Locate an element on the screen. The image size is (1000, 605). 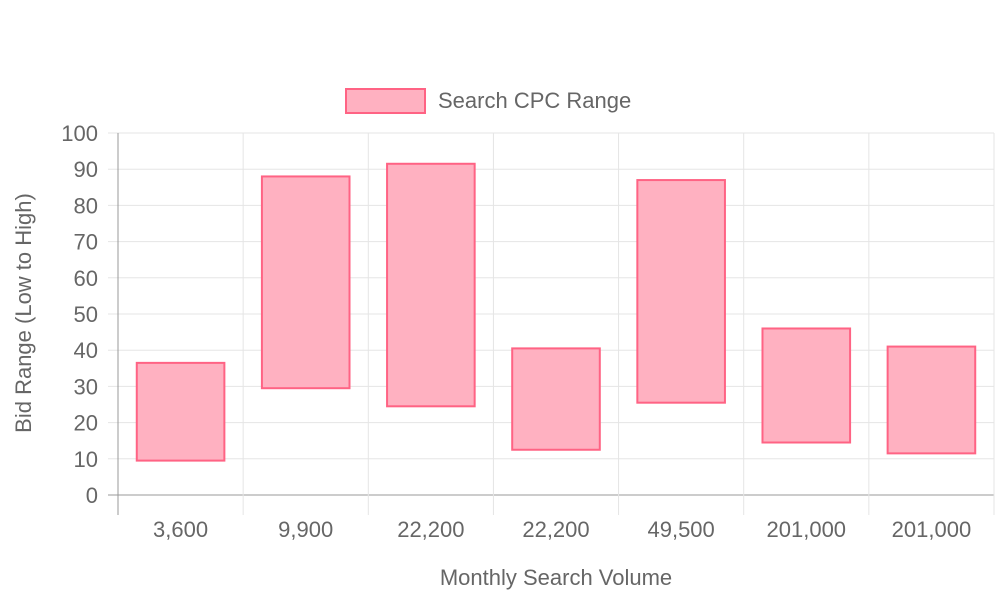
x-tick-label: 49,500 is located at coordinates (680, 529).